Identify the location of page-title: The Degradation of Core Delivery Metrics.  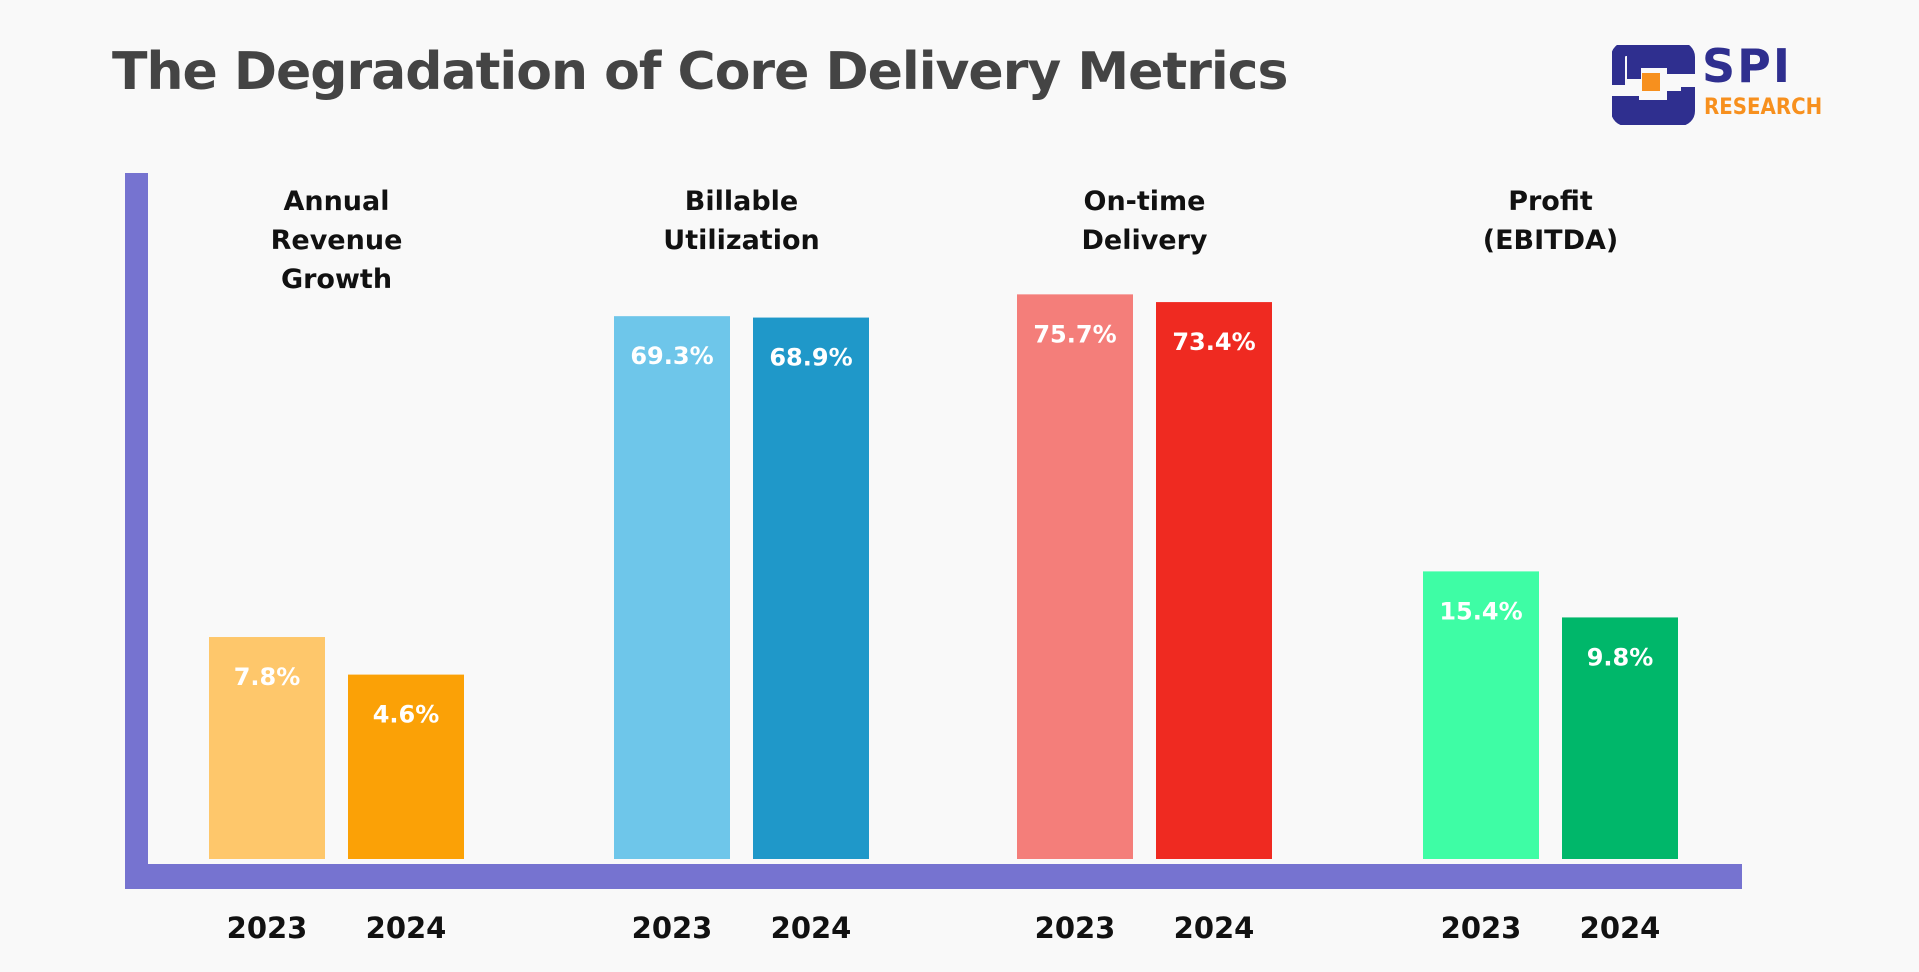
(700, 72).